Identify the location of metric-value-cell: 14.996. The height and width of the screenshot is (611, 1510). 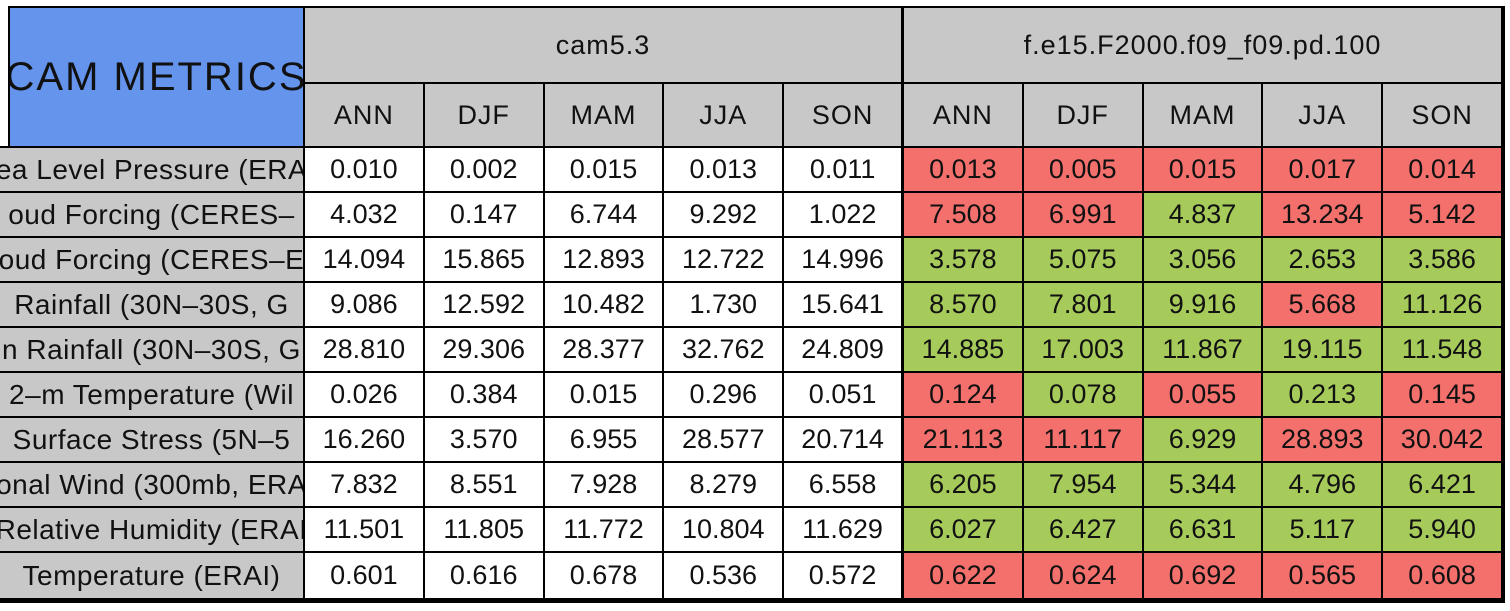
(844, 260).